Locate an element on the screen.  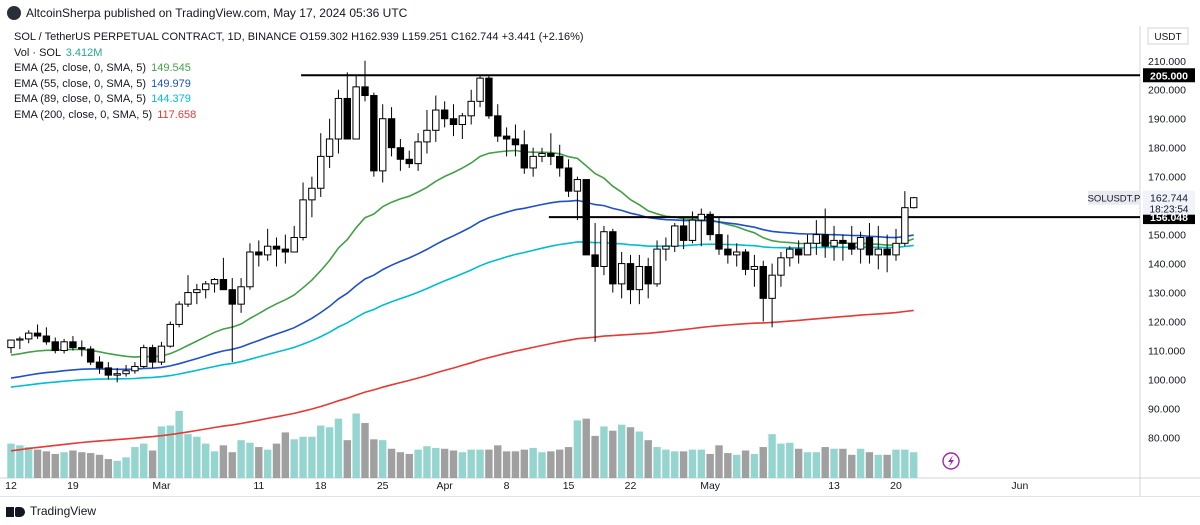
volume-bars is located at coordinates (462, 444).